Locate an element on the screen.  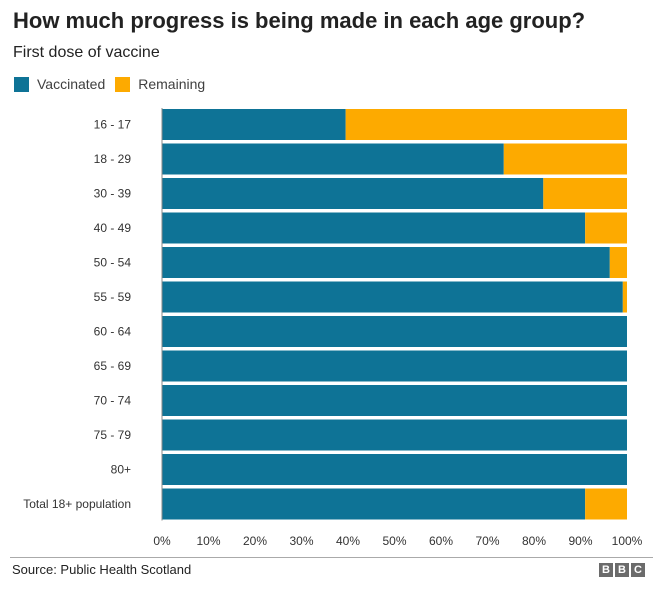
category-label: 50 - 54 is located at coordinates (113, 263).